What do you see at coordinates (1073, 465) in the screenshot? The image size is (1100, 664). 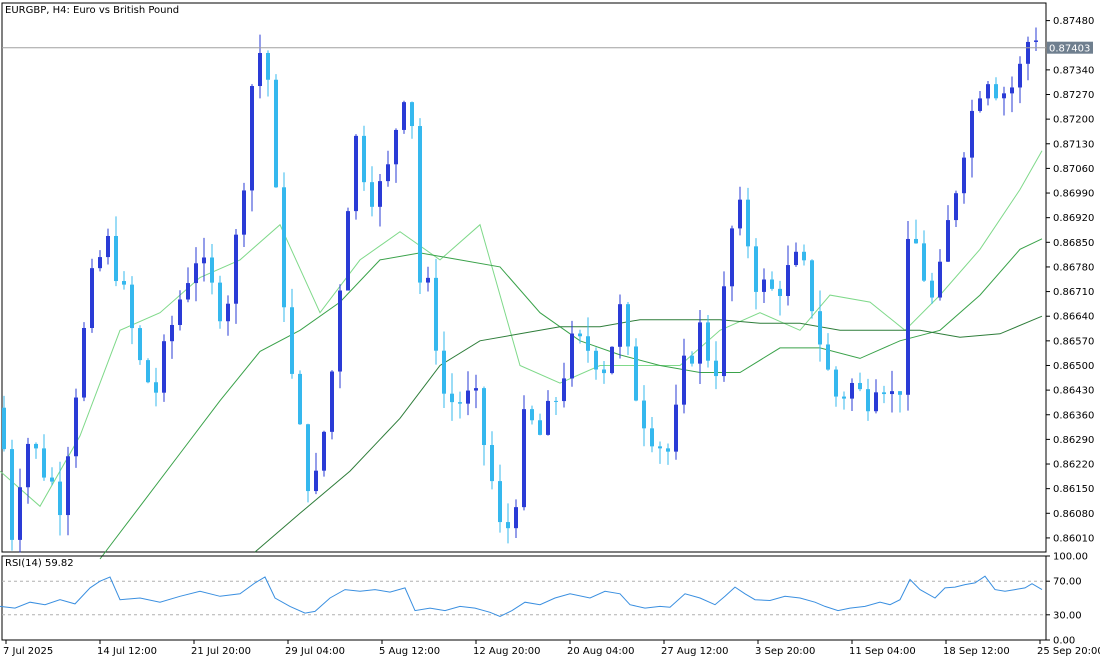 I see `price-tick-label: 0.86220` at bounding box center [1073, 465].